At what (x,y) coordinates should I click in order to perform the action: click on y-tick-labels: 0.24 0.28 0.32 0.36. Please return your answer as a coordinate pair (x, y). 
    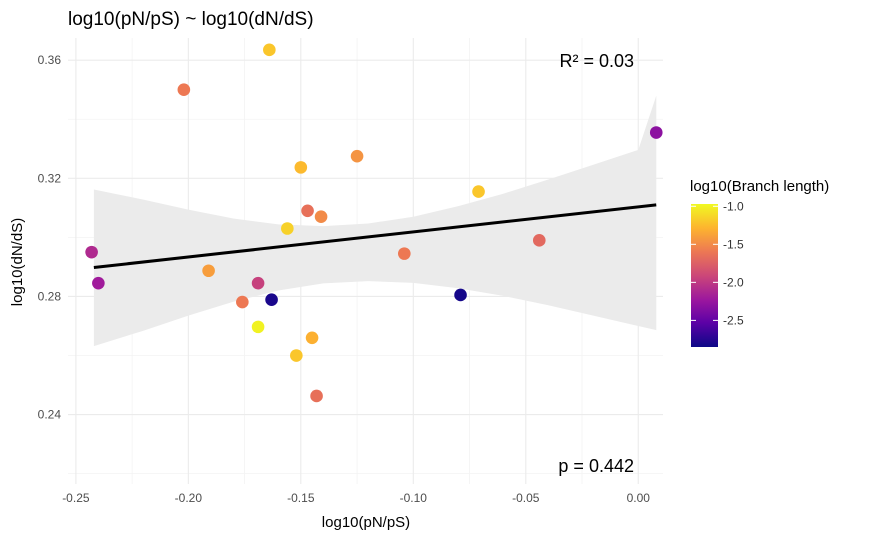
    Looking at the image, I should click on (50, 237).